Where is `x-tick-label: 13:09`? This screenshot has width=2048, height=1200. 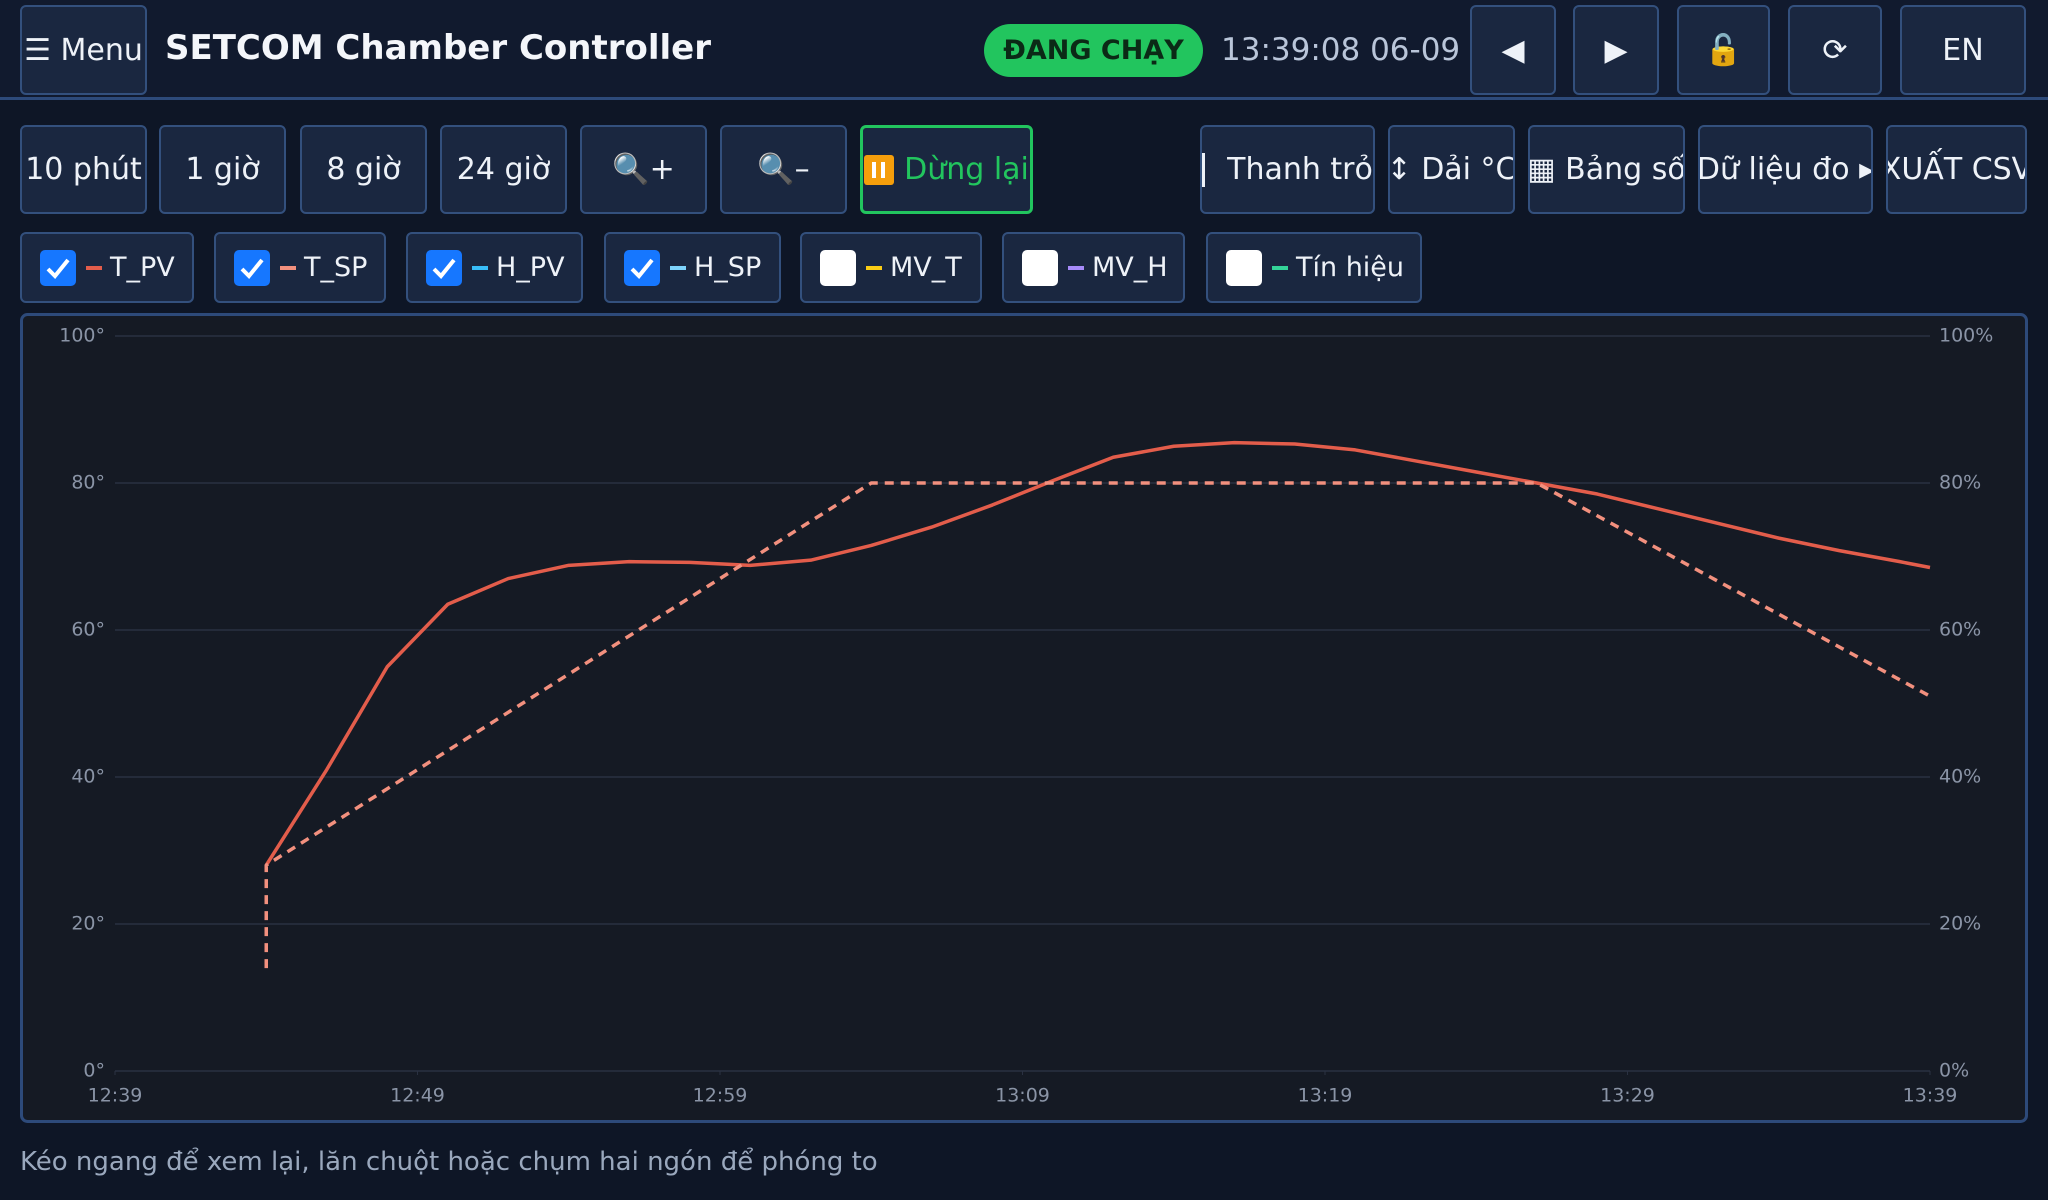 x-tick-label: 13:09 is located at coordinates (1022, 1096).